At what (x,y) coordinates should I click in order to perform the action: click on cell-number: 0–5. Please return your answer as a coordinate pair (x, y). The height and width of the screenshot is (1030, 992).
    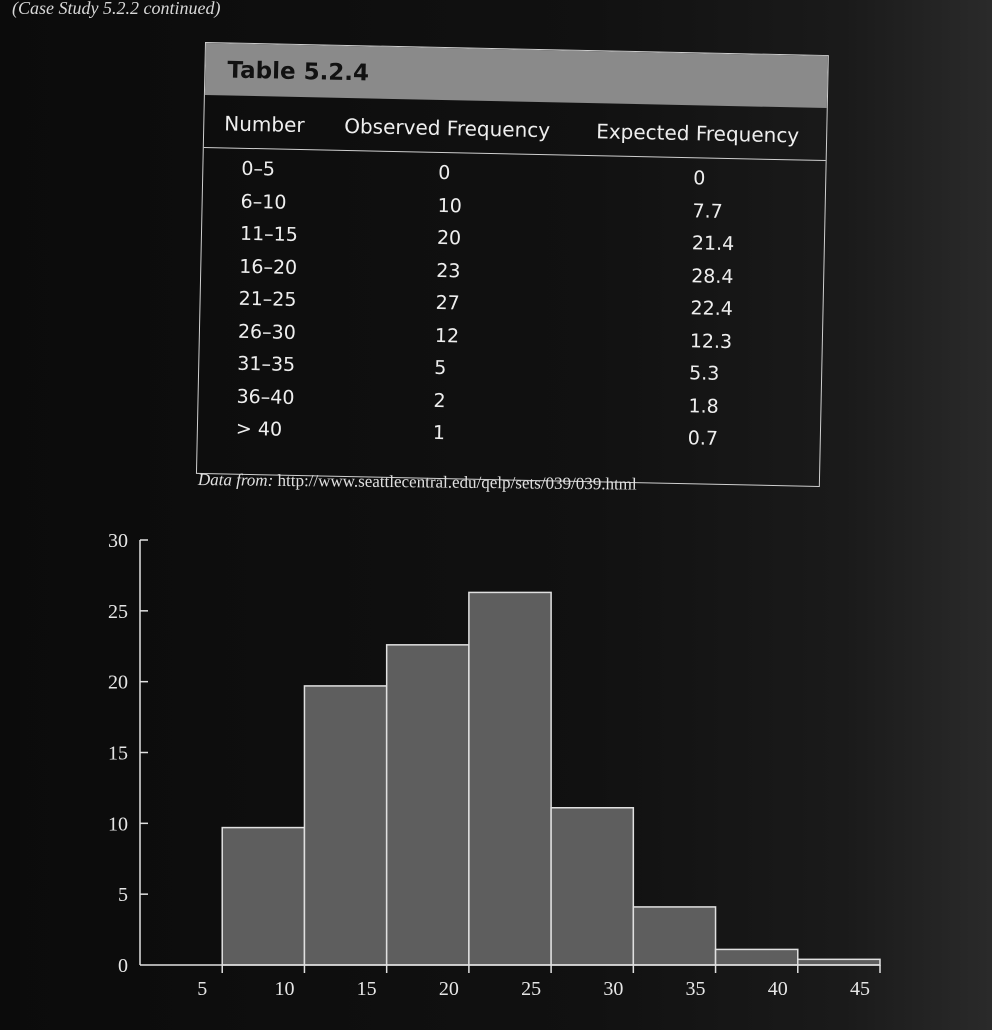
    Looking at the image, I should click on (258, 169).